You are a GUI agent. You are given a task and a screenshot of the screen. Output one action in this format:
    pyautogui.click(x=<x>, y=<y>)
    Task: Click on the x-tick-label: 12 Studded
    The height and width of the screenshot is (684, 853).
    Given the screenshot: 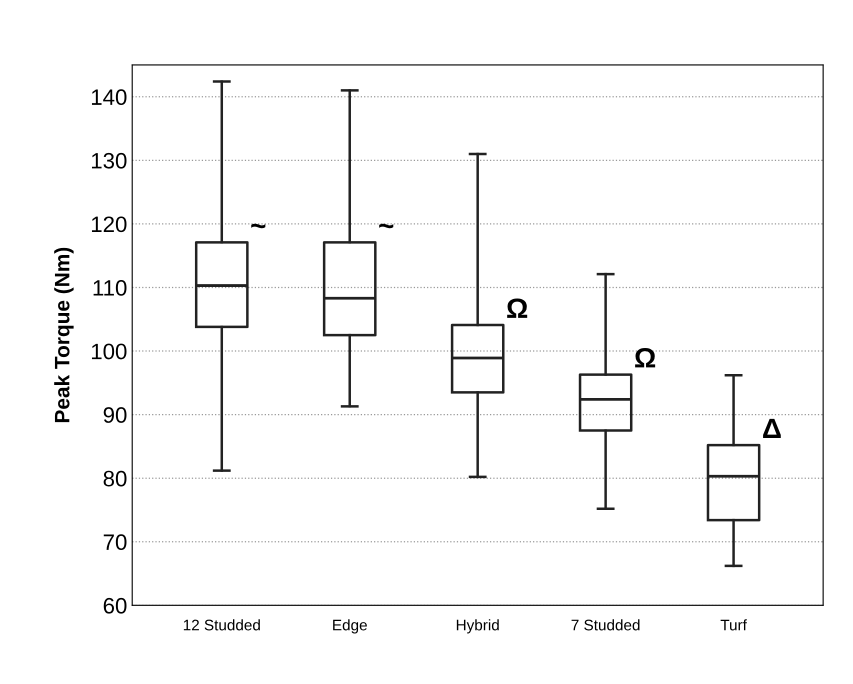 What is the action you would take?
    pyautogui.click(x=222, y=624)
    